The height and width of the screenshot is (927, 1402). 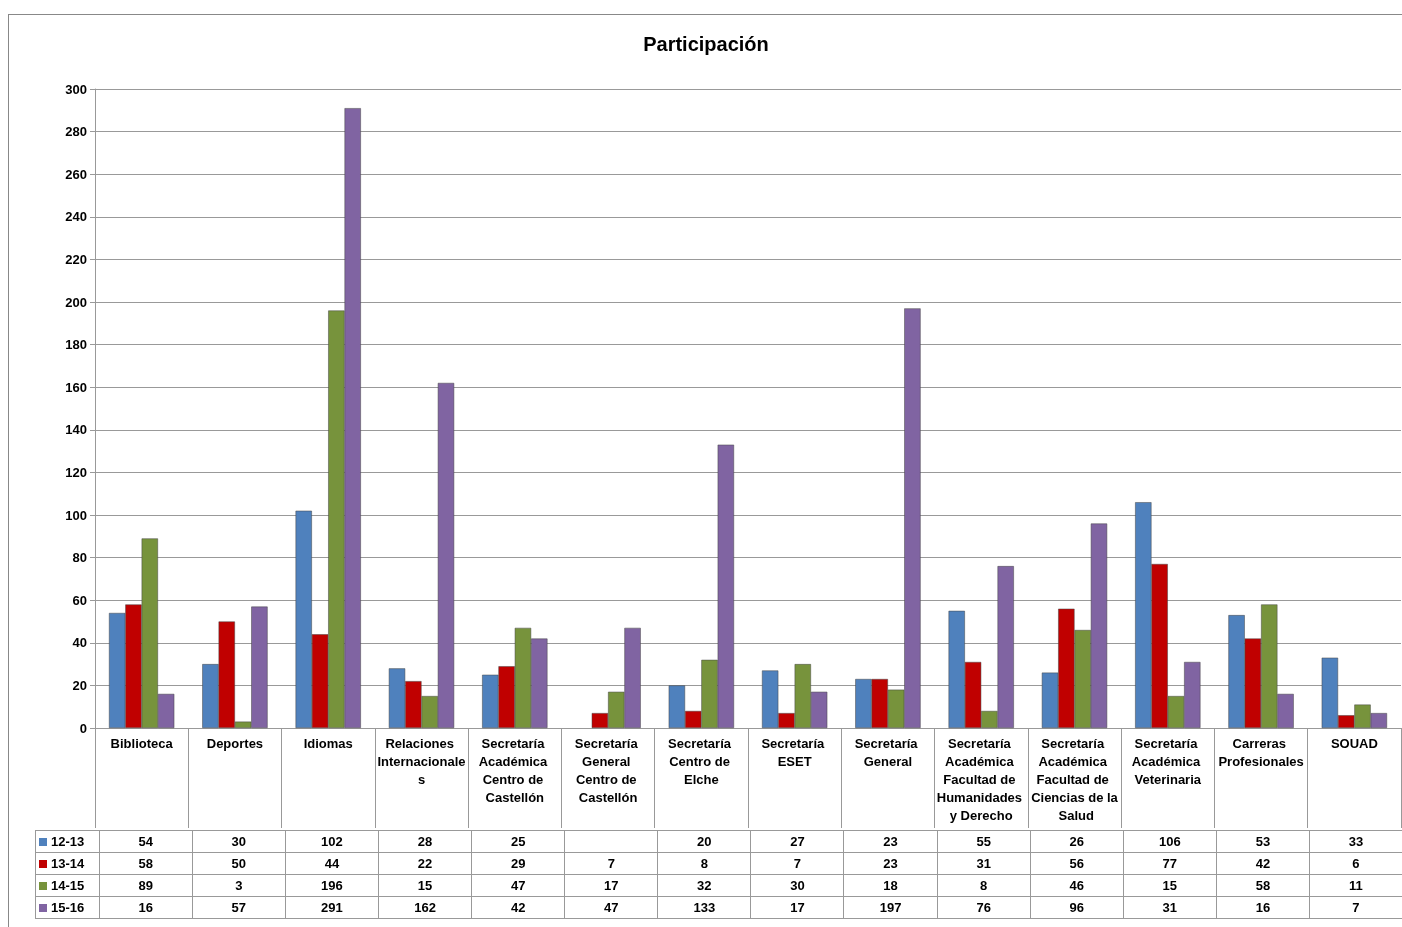 What do you see at coordinates (984, 841) in the screenshot?
I see `data-label: 55` at bounding box center [984, 841].